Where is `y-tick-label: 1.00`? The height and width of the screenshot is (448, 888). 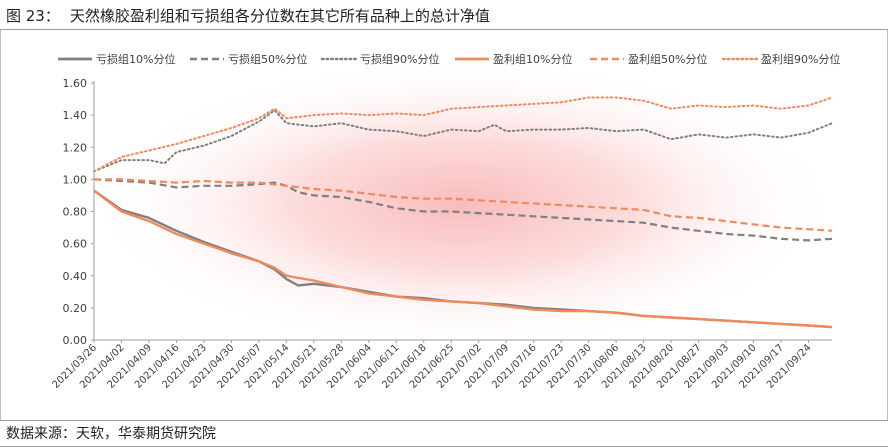 y-tick-label: 1.00 is located at coordinates (75, 179).